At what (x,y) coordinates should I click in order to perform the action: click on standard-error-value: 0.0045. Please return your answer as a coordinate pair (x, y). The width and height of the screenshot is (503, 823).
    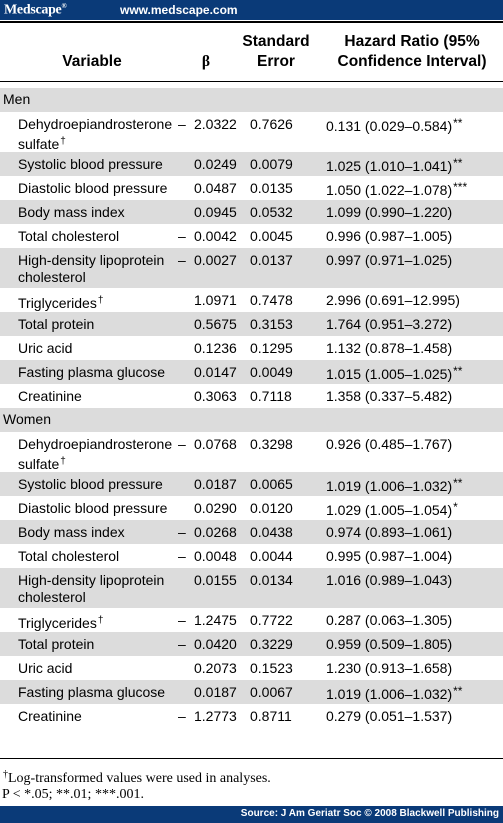
    Looking at the image, I should click on (271, 236).